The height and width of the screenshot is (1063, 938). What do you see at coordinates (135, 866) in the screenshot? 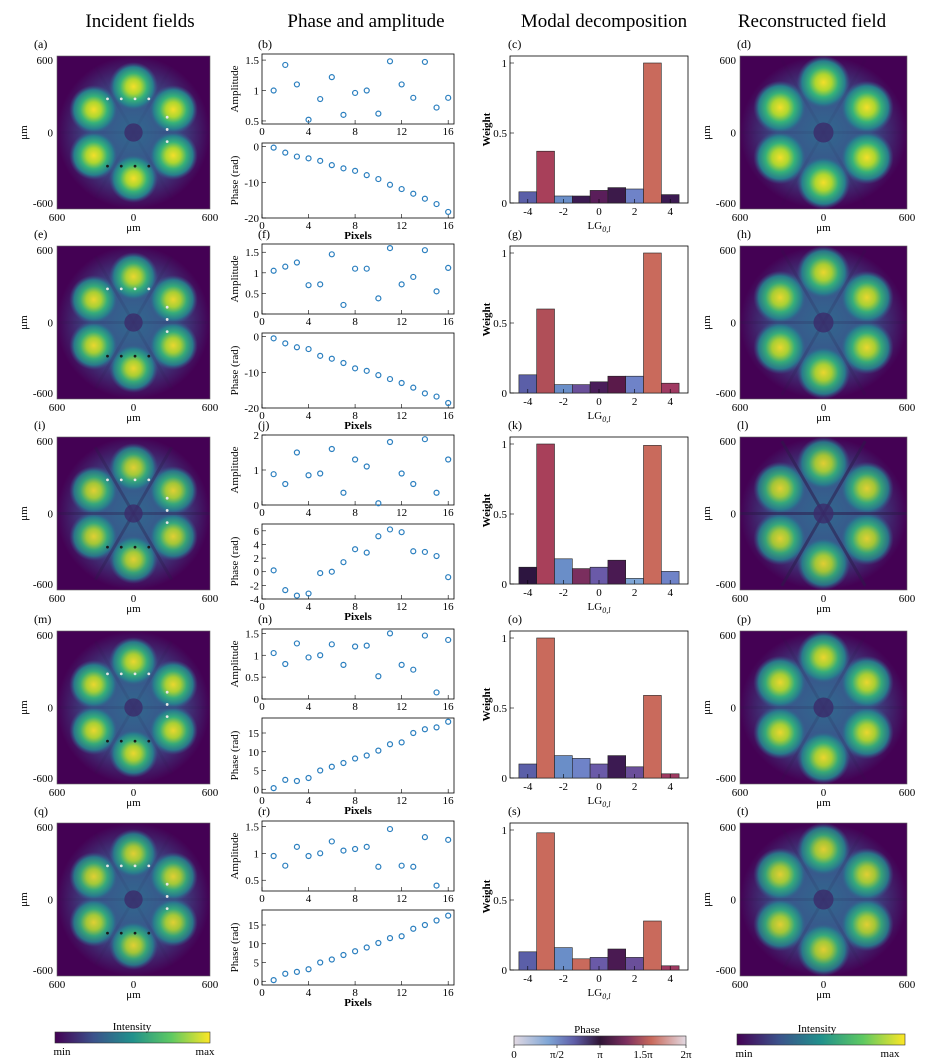
I see `row5-incident-pixel-dot` at bounding box center [135, 866].